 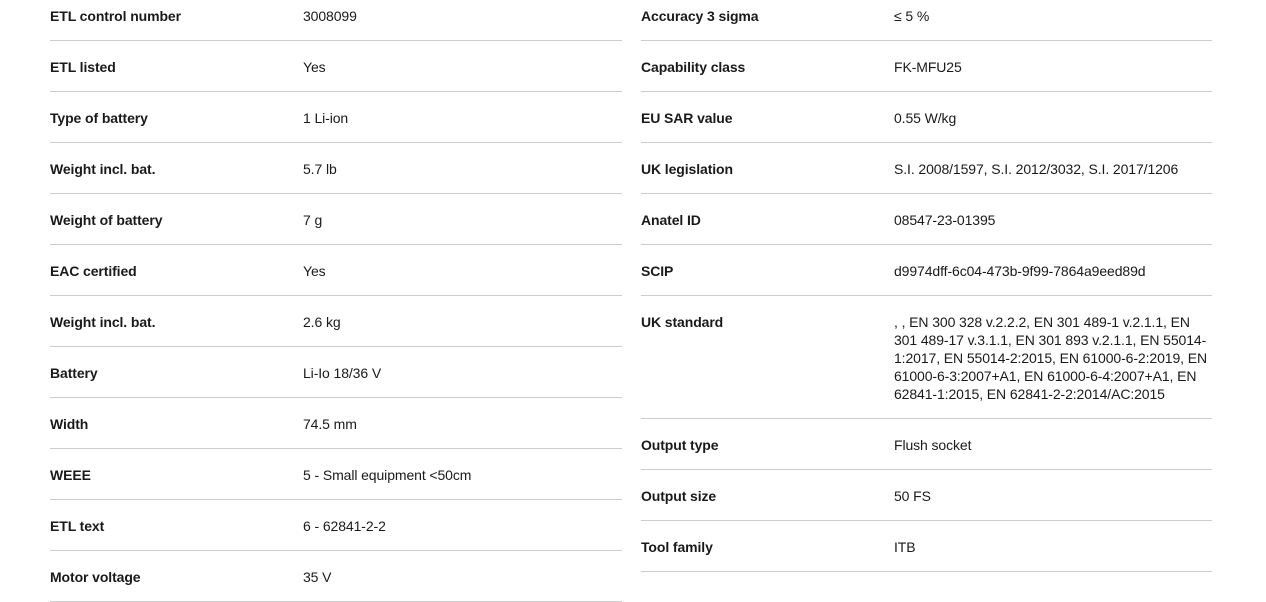 I want to click on spec-label: EAC certified, so click(x=93, y=271).